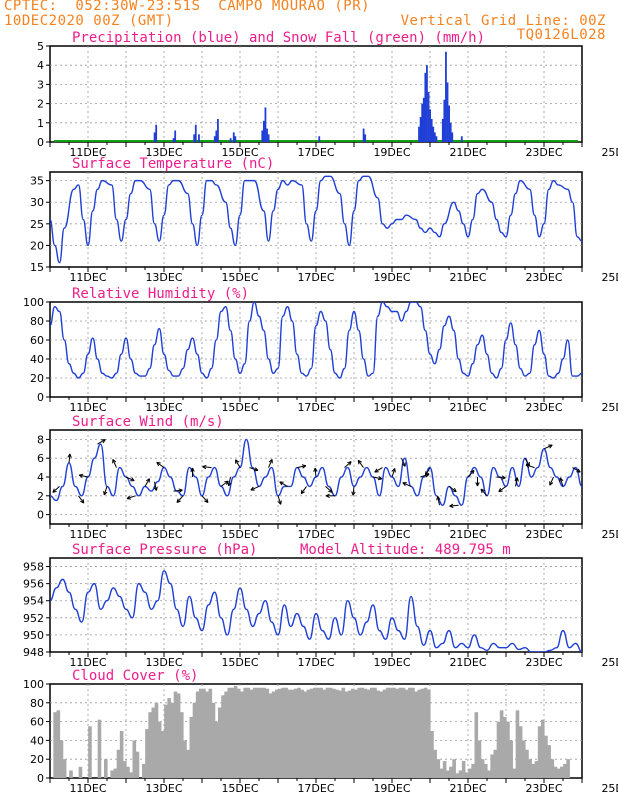 The height and width of the screenshot is (800, 618). What do you see at coordinates (40, 515) in the screenshot?
I see `y-tick-label: 0` at bounding box center [40, 515].